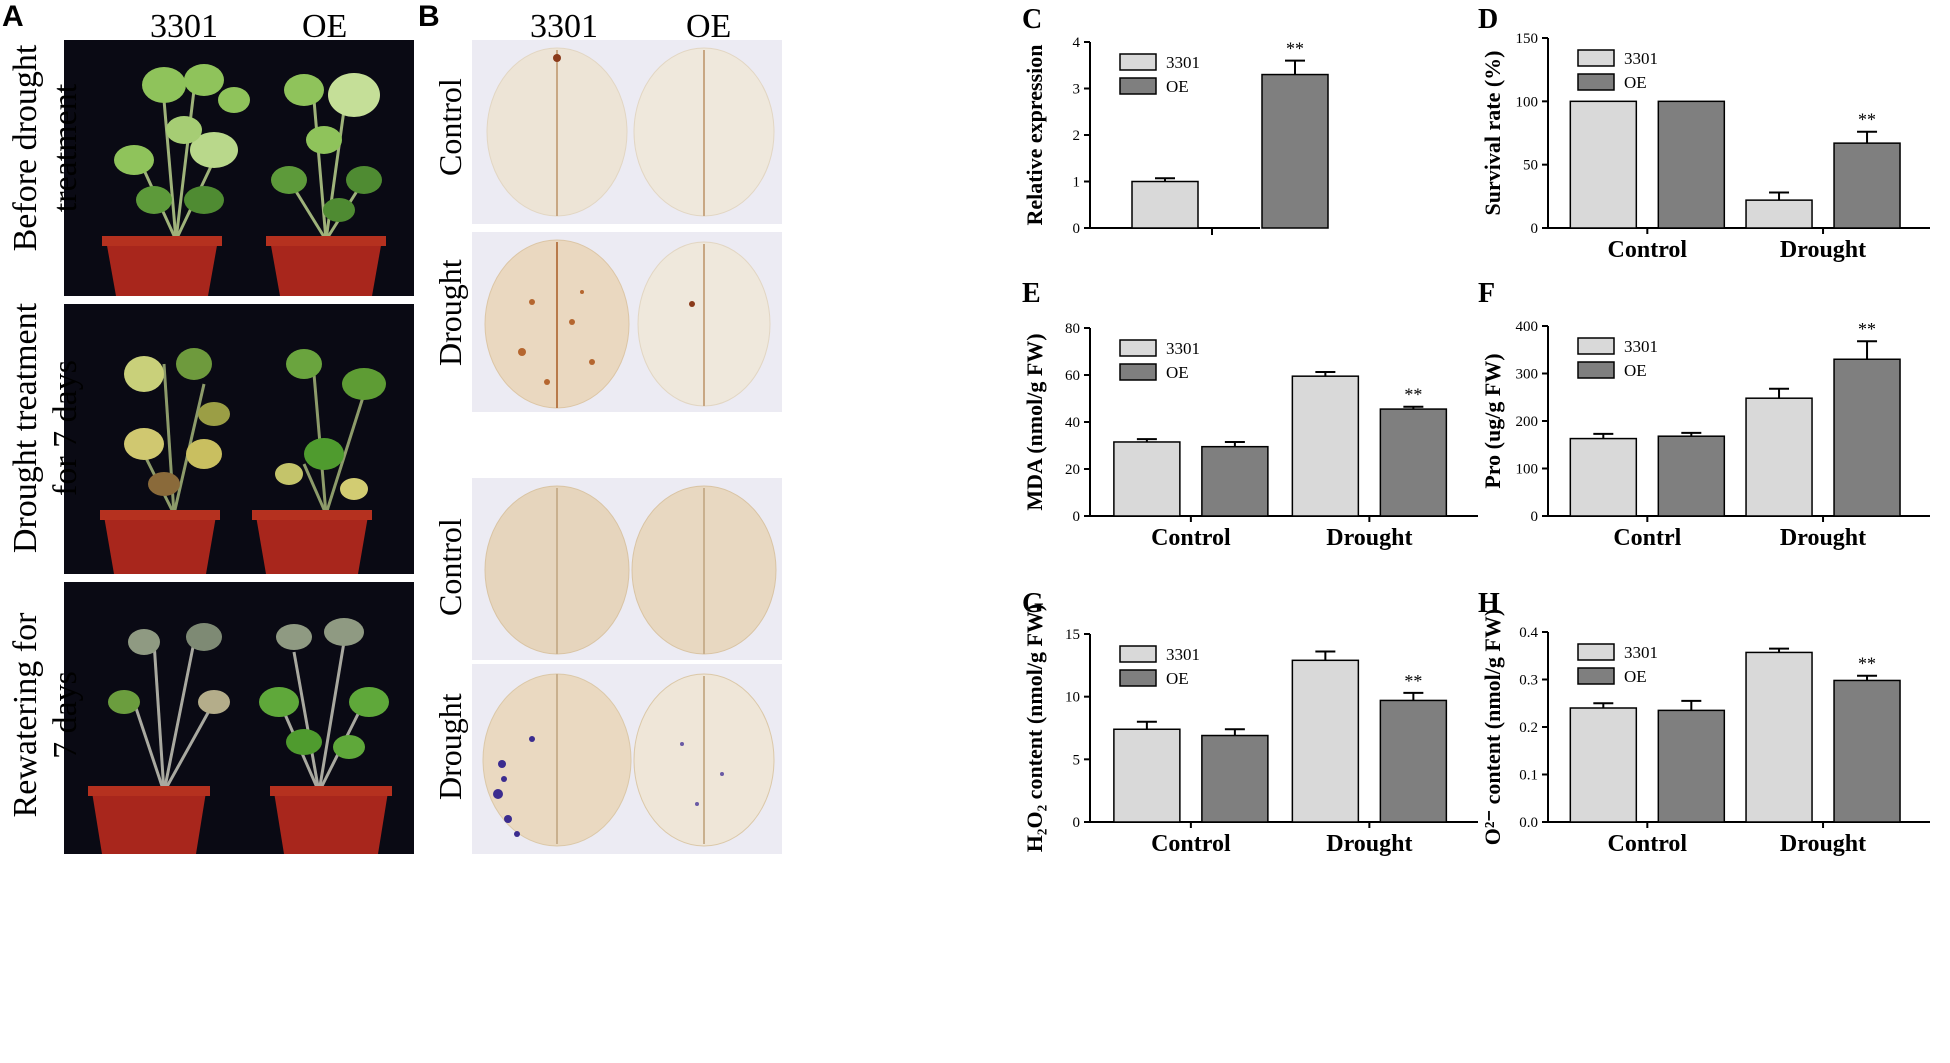 The height and width of the screenshot is (1063, 1950). Describe the element at coordinates (1033, 603) in the screenshot. I see `panel-g-letter: G` at that location.